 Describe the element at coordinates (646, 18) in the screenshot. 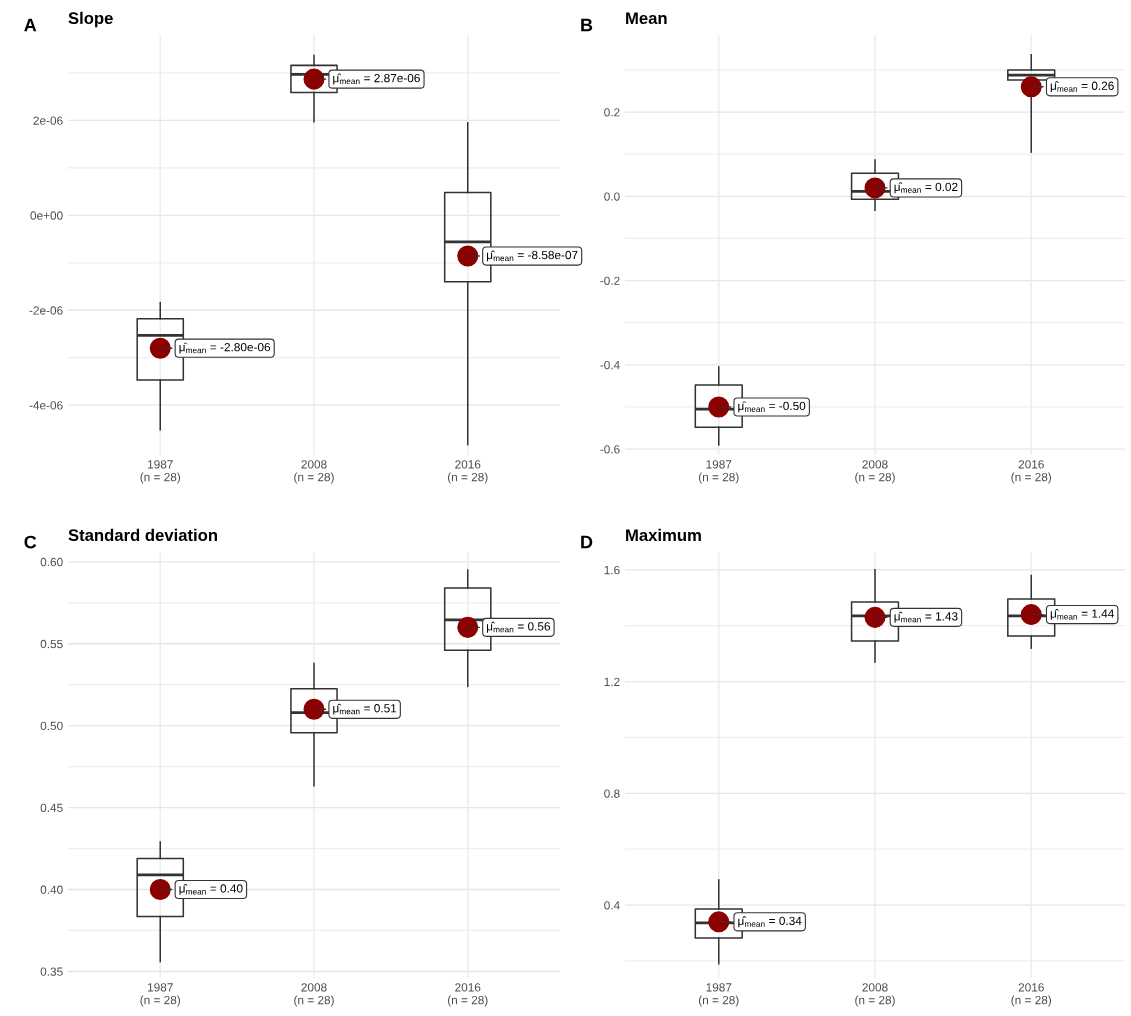

I see `chart-title: Mean` at that location.